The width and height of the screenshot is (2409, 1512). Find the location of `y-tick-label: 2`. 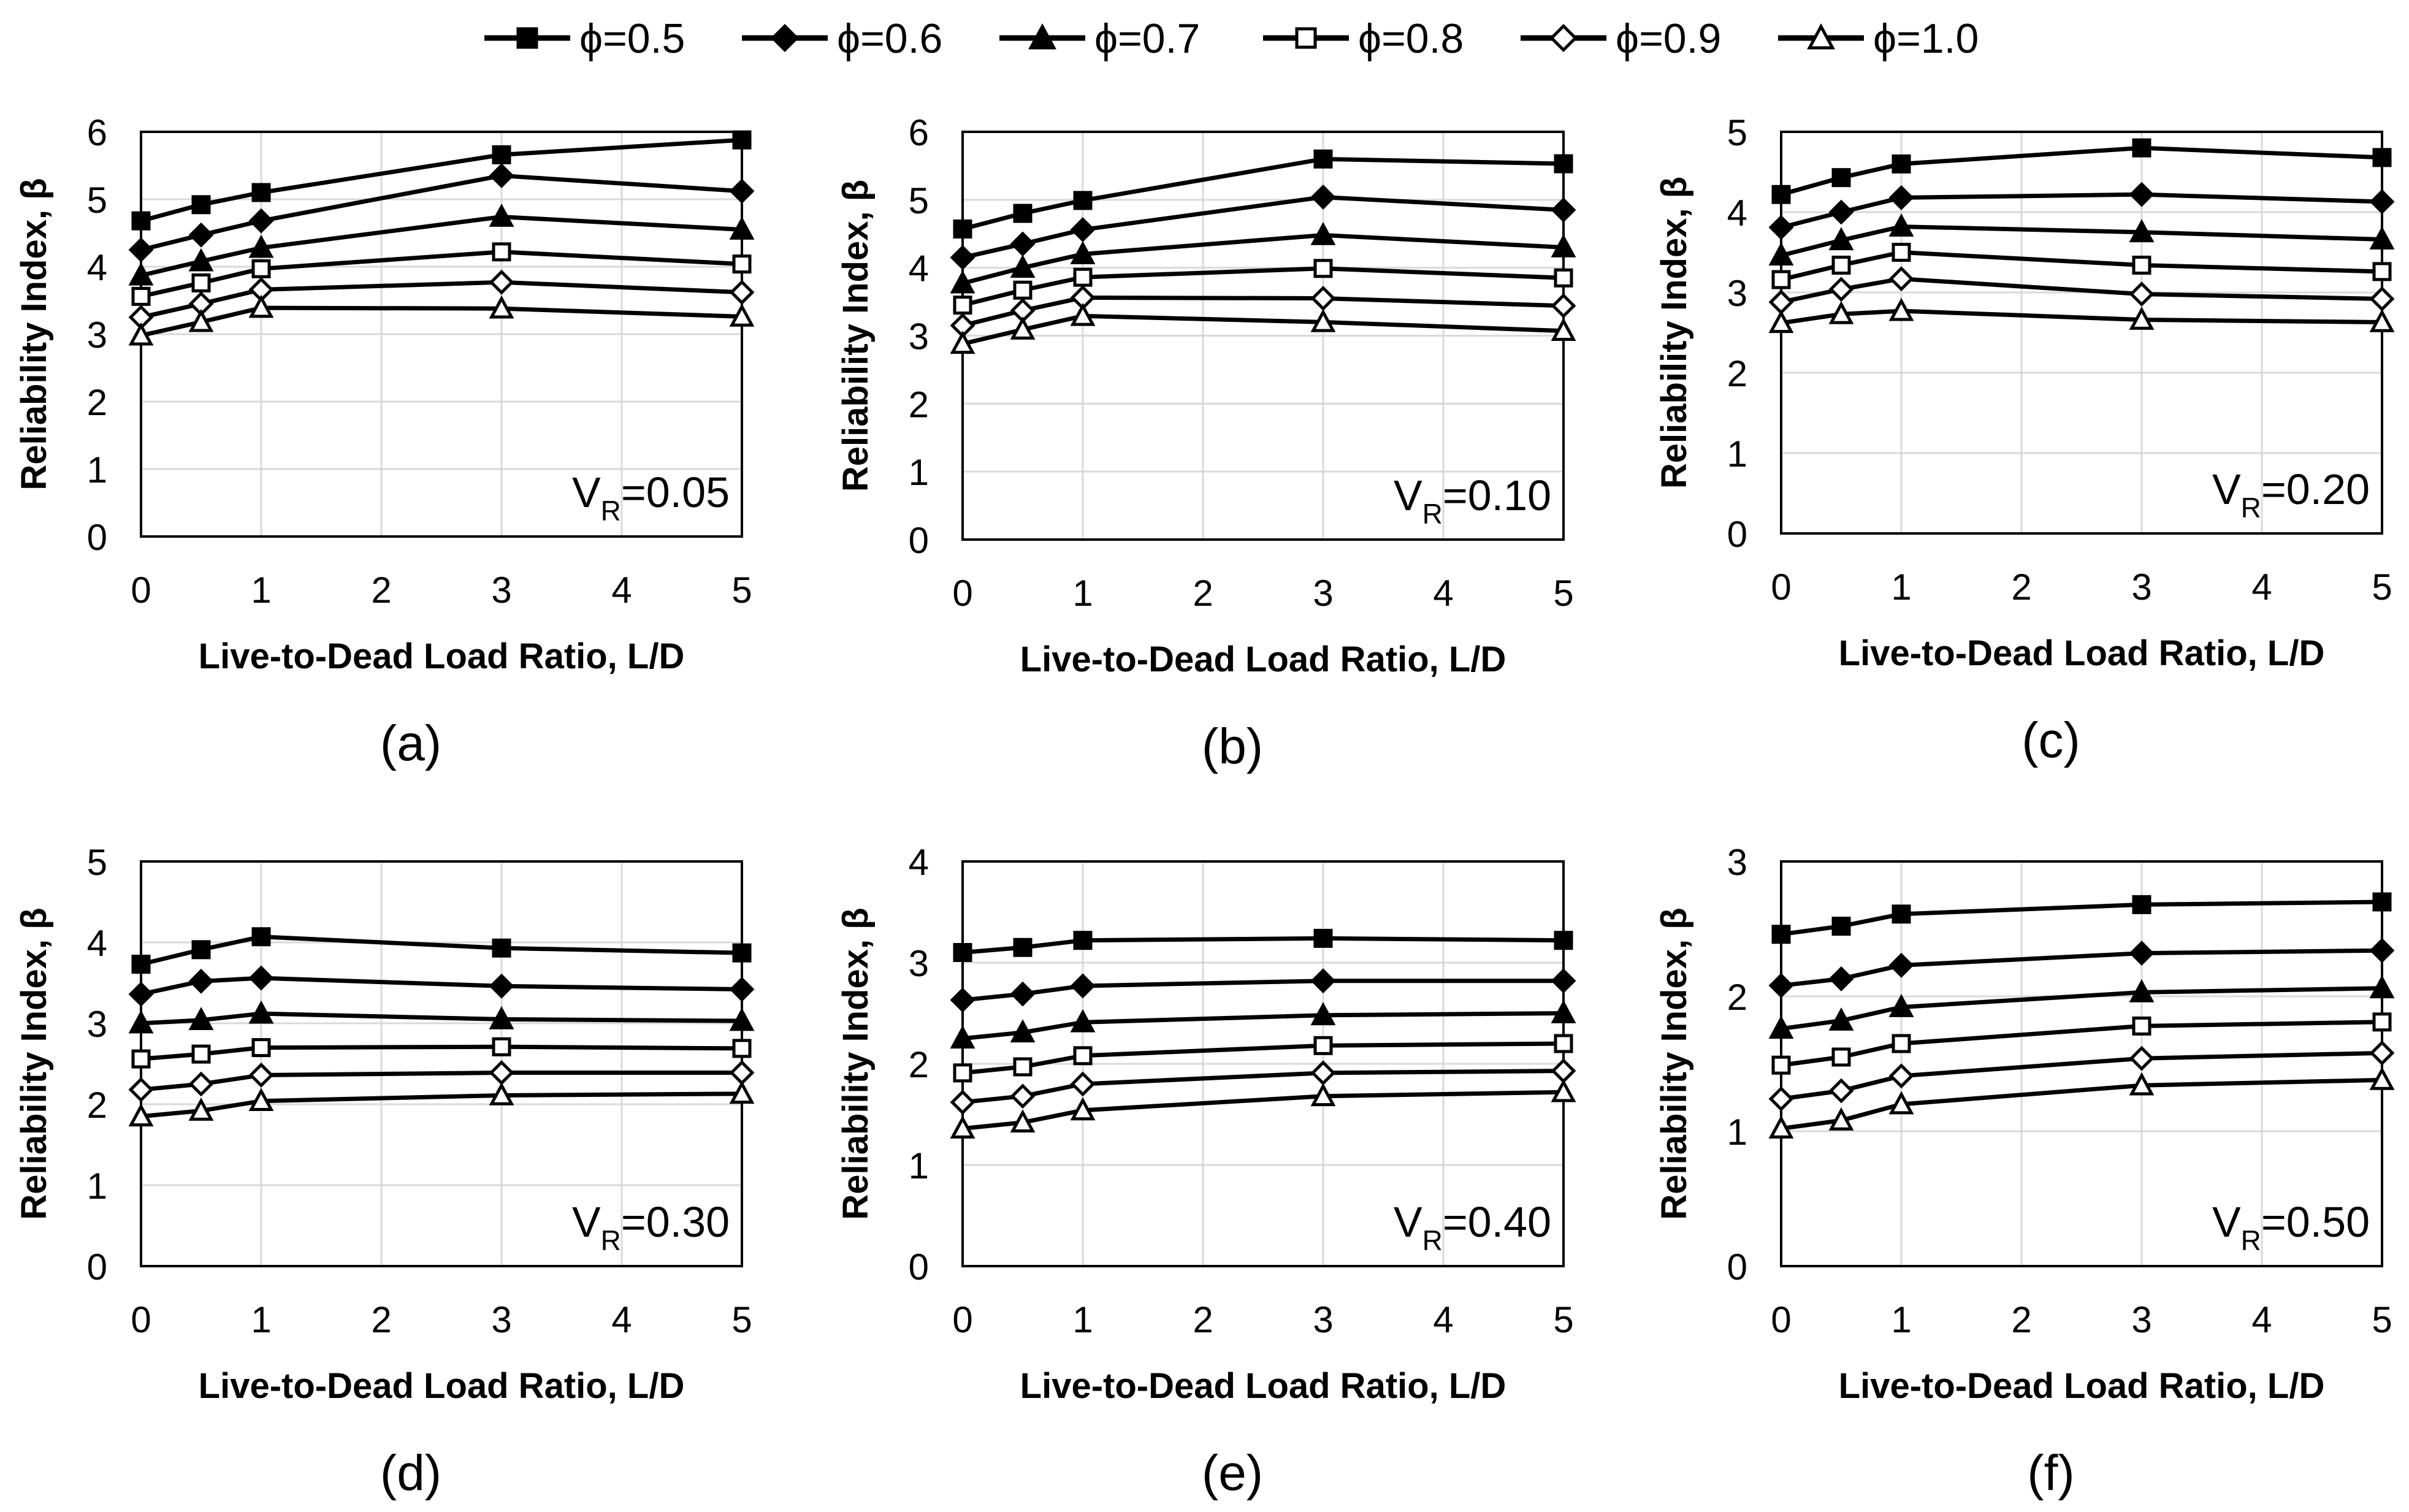

y-tick-label: 2 is located at coordinates (1737, 997).